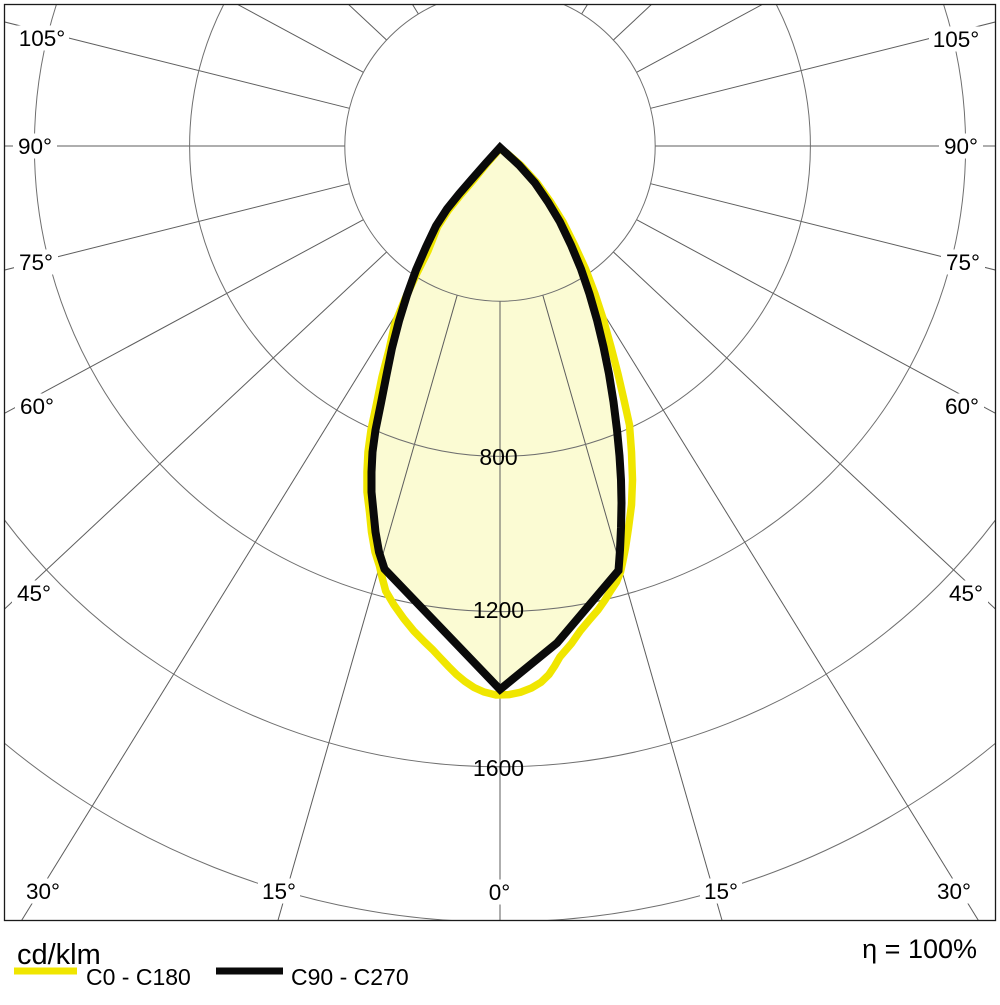 Image resolution: width=1000 pixels, height=1005 pixels. Describe the element at coordinates (498, 457) in the screenshot. I see `svg-text: 800` at that location.